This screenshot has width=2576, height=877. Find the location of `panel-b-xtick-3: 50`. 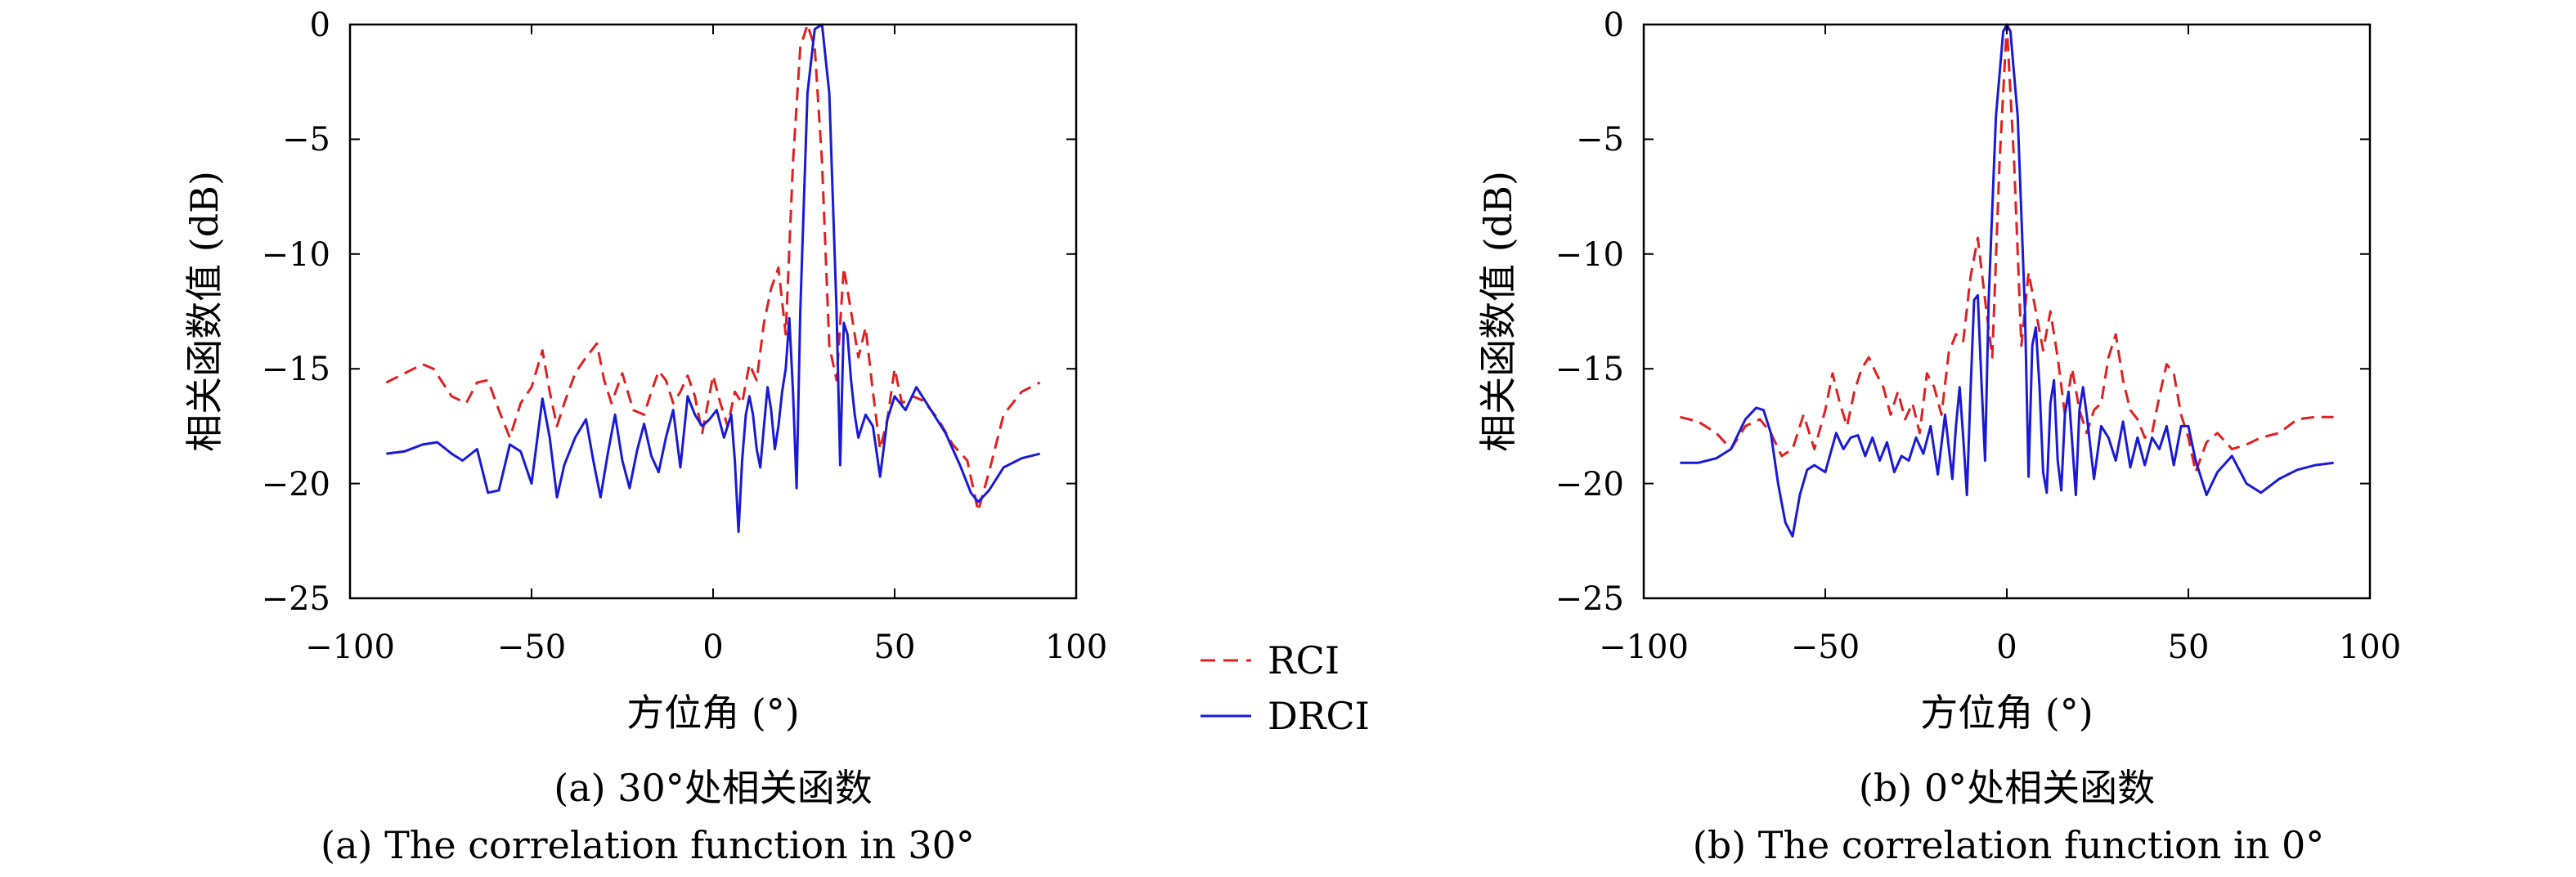

panel-b-xtick-3: 50 is located at coordinates (2189, 647).